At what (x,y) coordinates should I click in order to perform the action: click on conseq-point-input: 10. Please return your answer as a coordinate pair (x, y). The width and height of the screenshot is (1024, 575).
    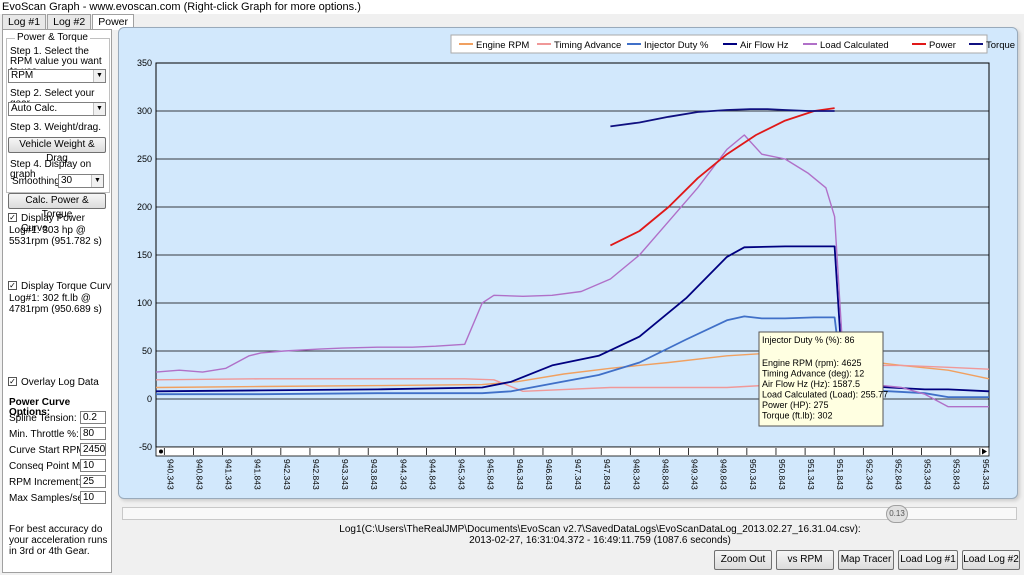
    Looking at the image, I should click on (93, 465).